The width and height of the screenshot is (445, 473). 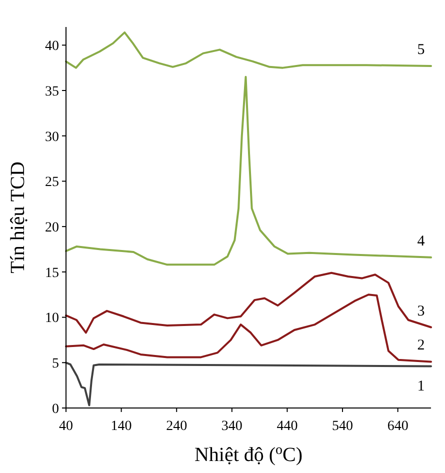 What do you see at coordinates (55, 409) in the screenshot?
I see `y-tick-label: 0` at bounding box center [55, 409].